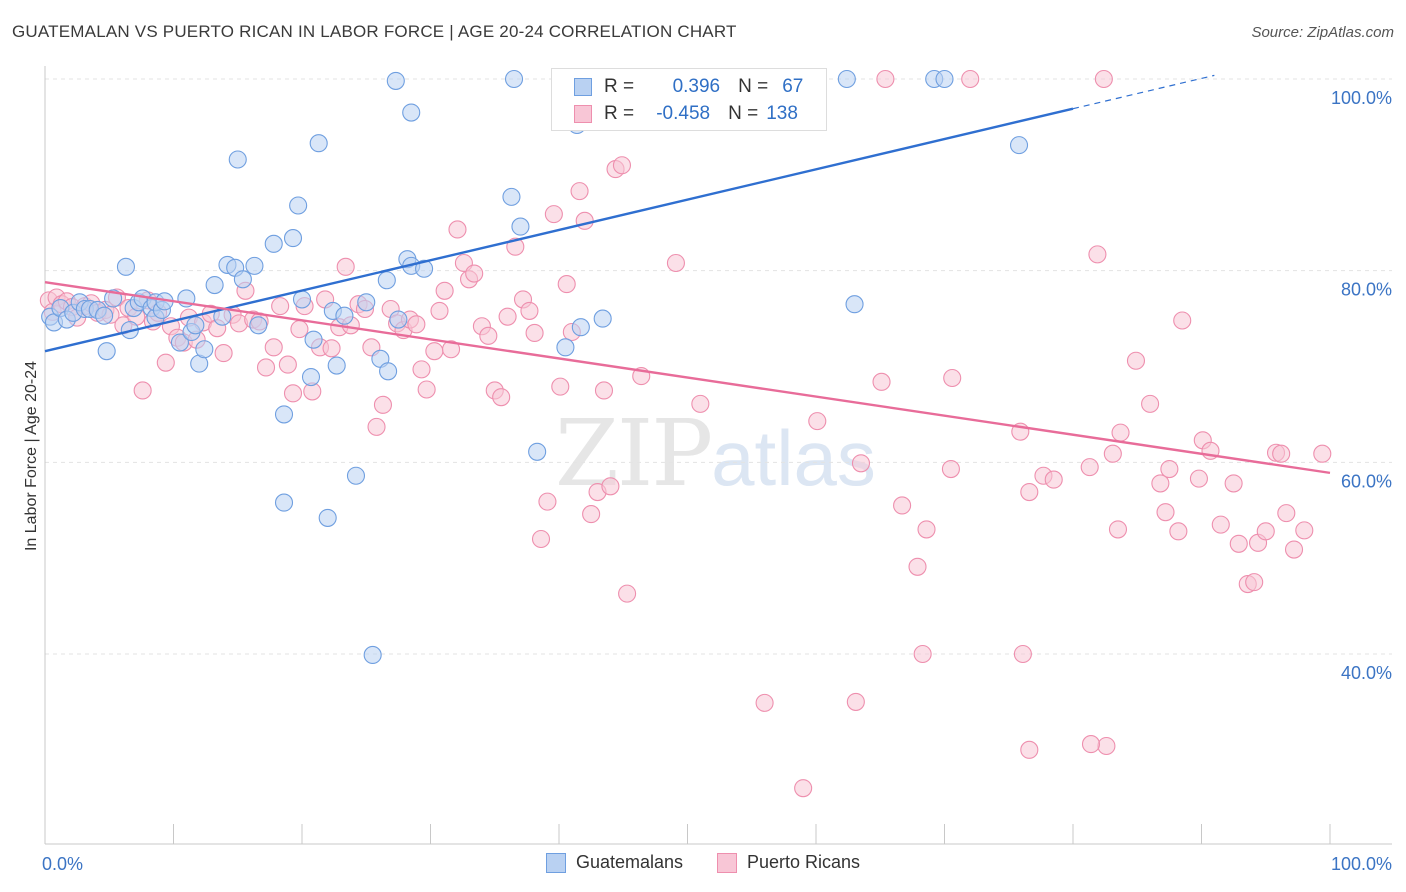 The height and width of the screenshot is (892, 1406). Describe the element at coordinates (634, 453) in the screenshot. I see `watermark-zip: ZIP` at that location.